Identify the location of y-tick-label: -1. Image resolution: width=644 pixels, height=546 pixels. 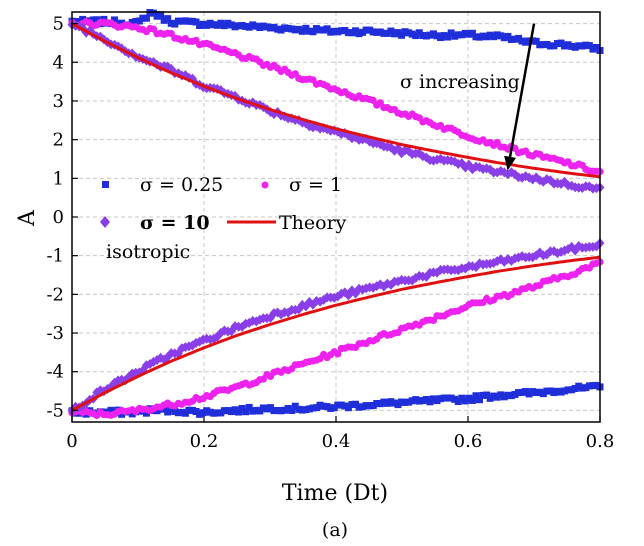
(55, 256).